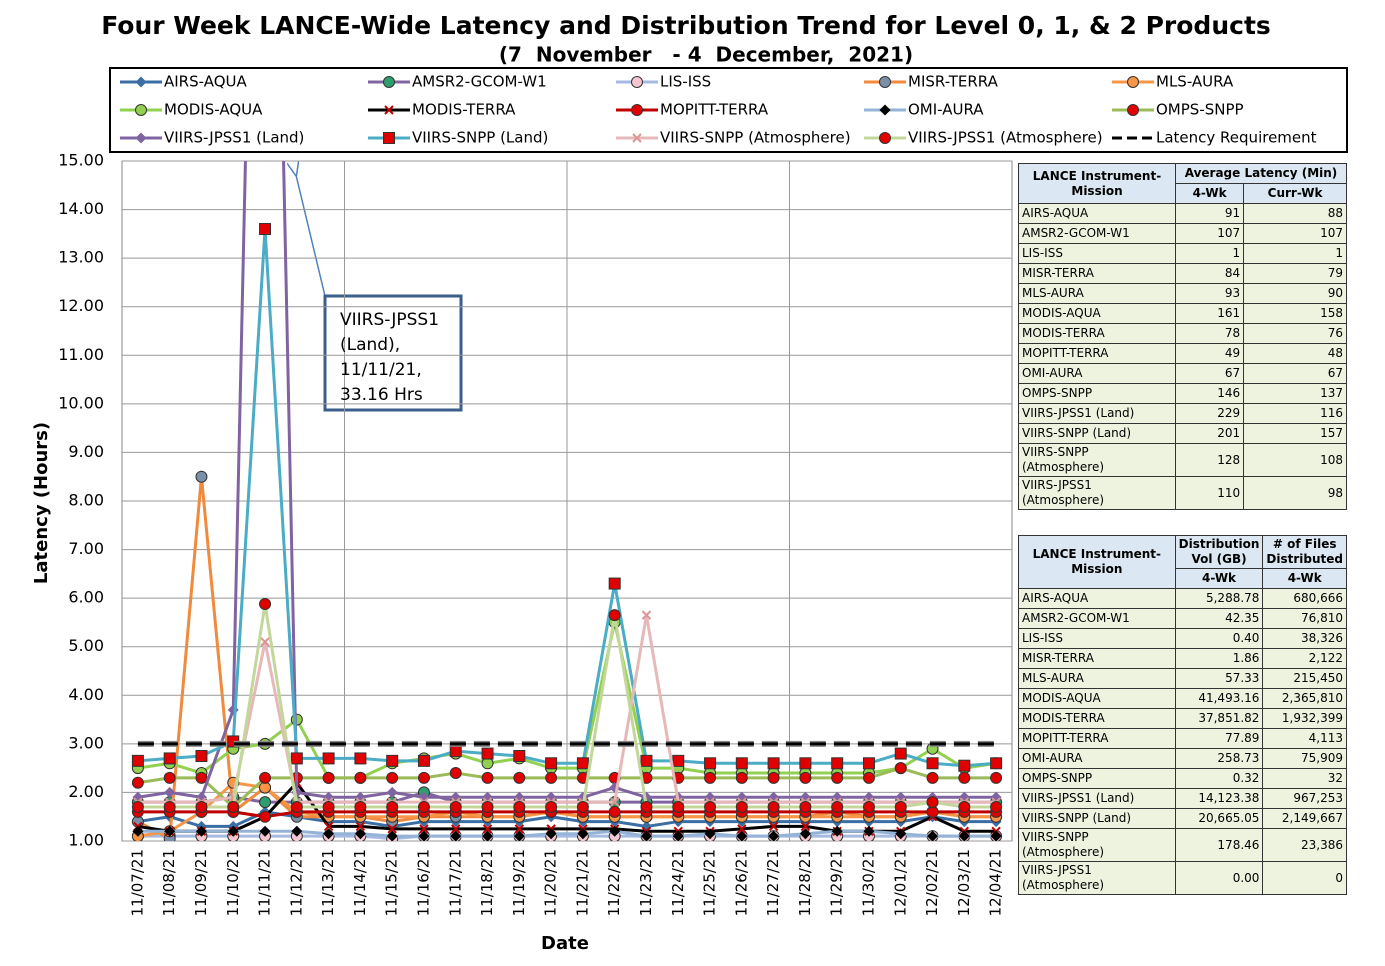 The image size is (1385, 966). Describe the element at coordinates (582, 882) in the screenshot. I see `x-tick-label: 11/21/21` at that location.